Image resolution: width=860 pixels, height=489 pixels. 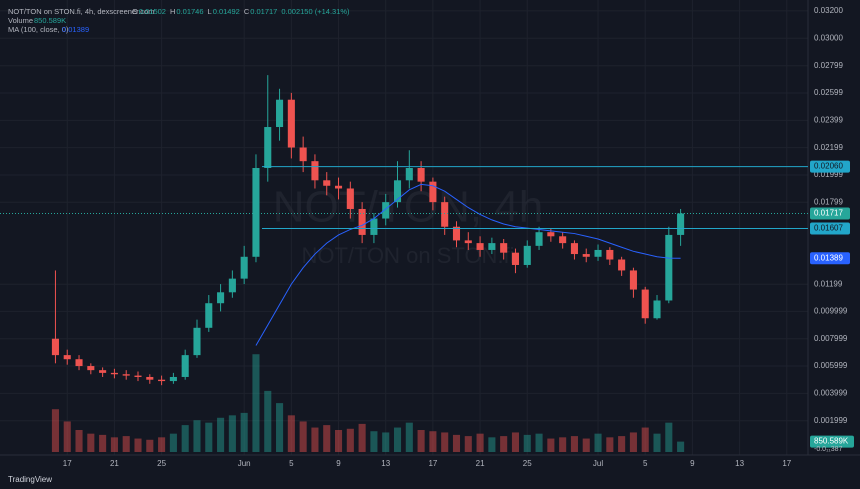 I want to click on x-tick-label: 25, so click(x=527, y=463).